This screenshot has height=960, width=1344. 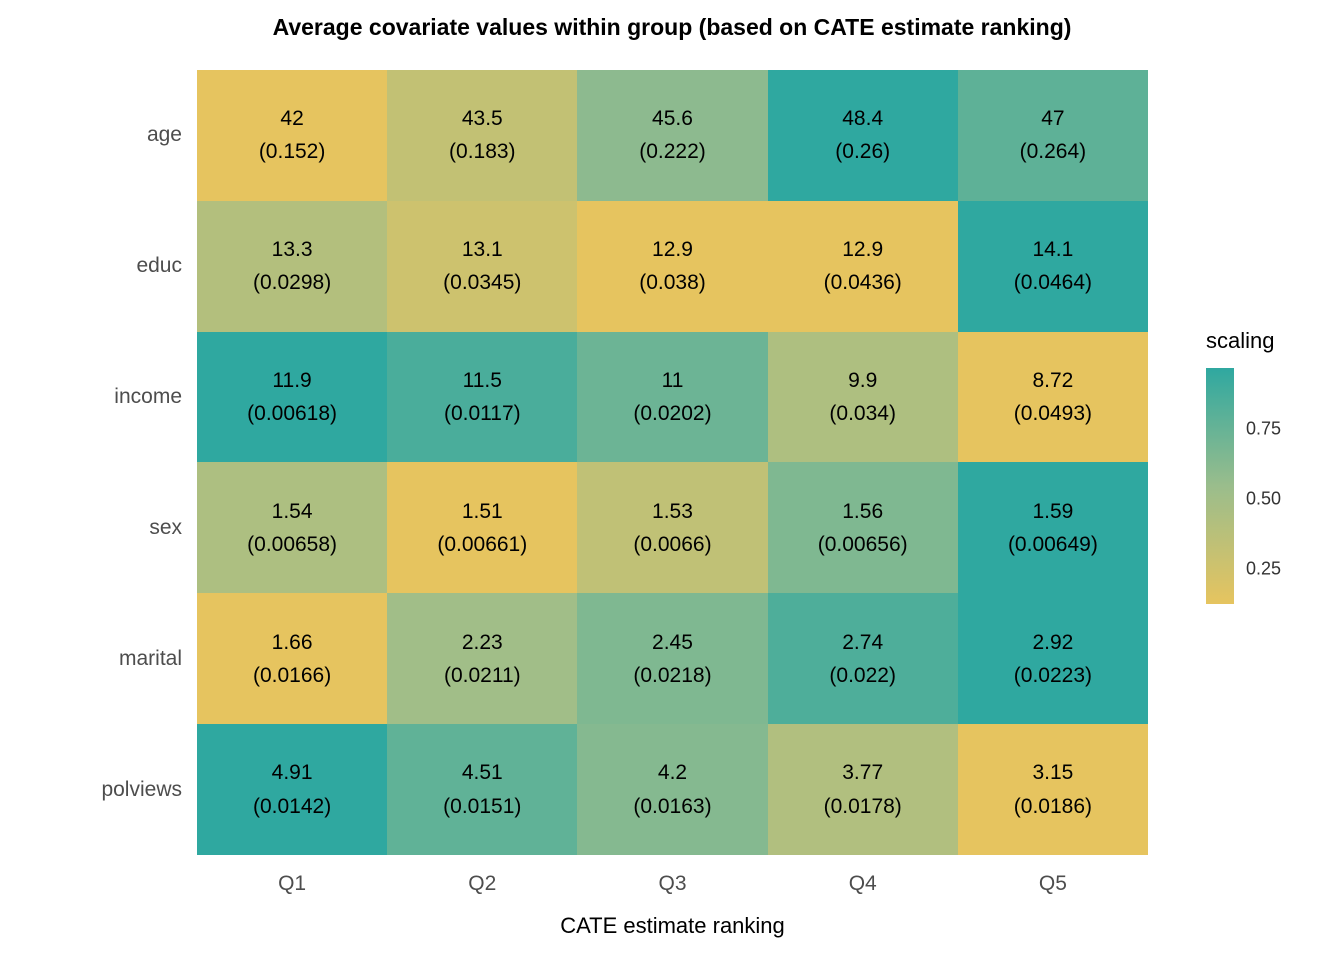 I want to click on cell-value: 48.4, so click(x=863, y=119).